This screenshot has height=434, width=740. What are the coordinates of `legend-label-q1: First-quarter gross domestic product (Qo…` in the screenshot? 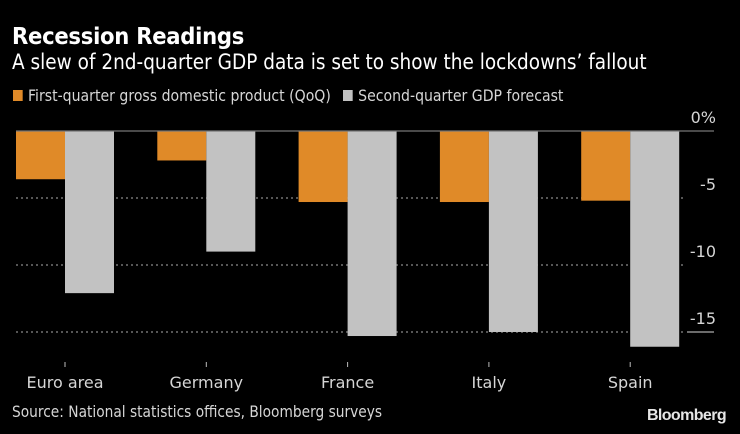 It's located at (179, 95).